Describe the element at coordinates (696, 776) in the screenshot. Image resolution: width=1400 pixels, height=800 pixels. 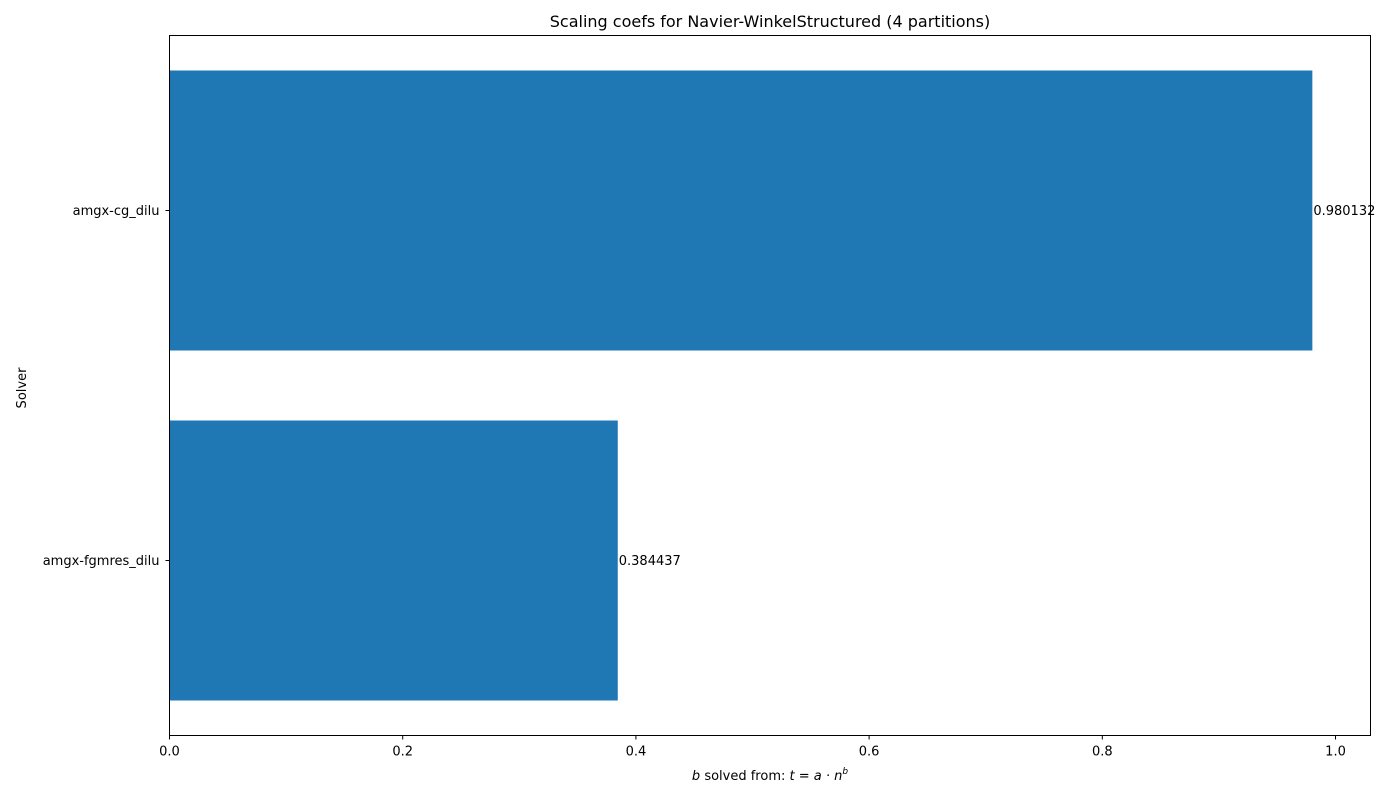
I see `x-axis-label-var: b` at that location.